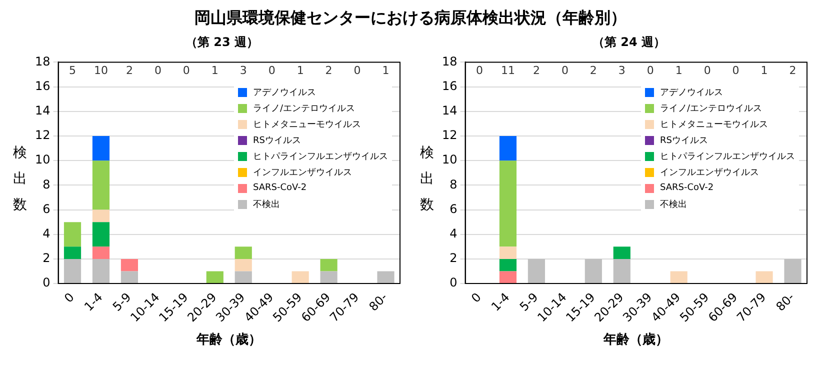 Image resolution: width=821 pixels, height=373 pixels. What do you see at coordinates (101, 71) in the screenshot?
I see `annotation: 10` at bounding box center [101, 71].